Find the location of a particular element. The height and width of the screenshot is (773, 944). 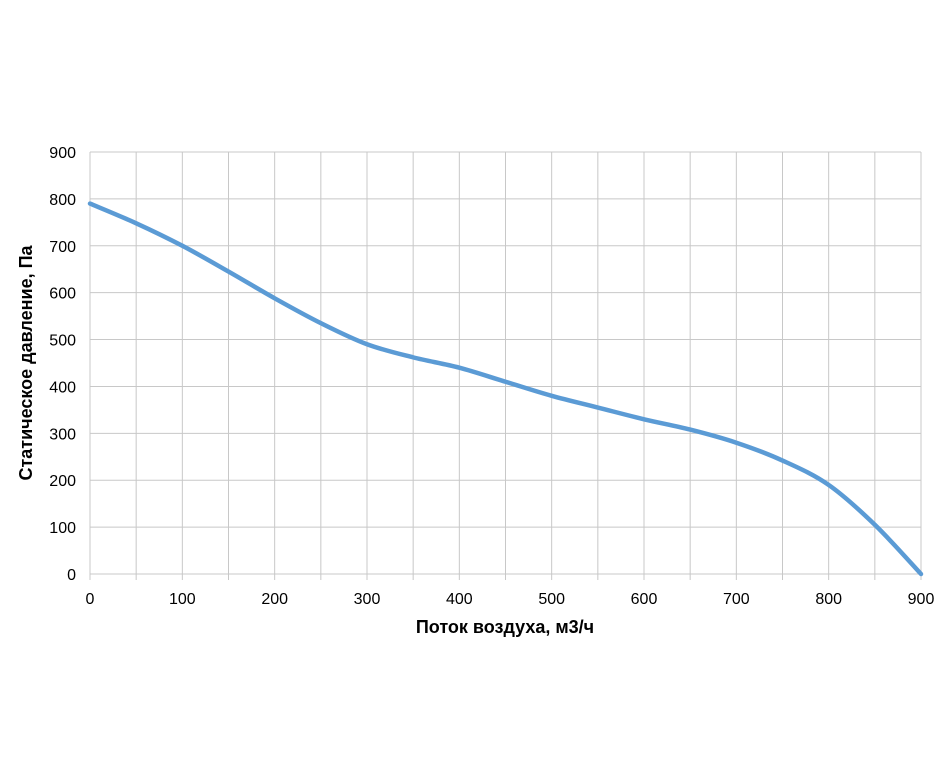

x-tick-label: 600 is located at coordinates (644, 599).